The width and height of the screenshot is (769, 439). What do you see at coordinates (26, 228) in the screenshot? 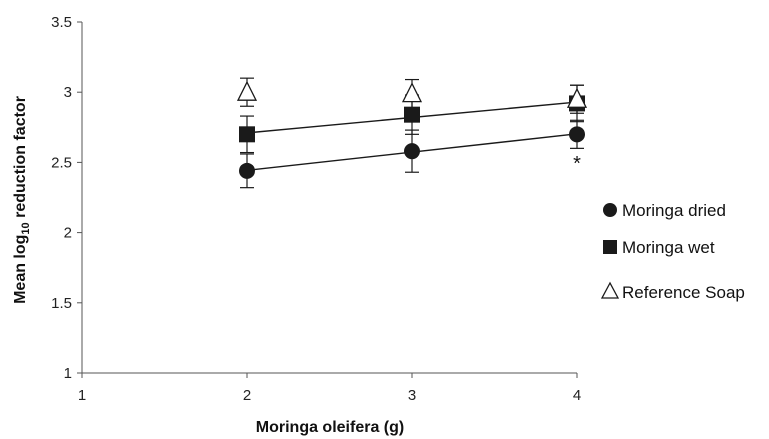
I see `y-axis-title-subscript: 10` at bounding box center [26, 228].